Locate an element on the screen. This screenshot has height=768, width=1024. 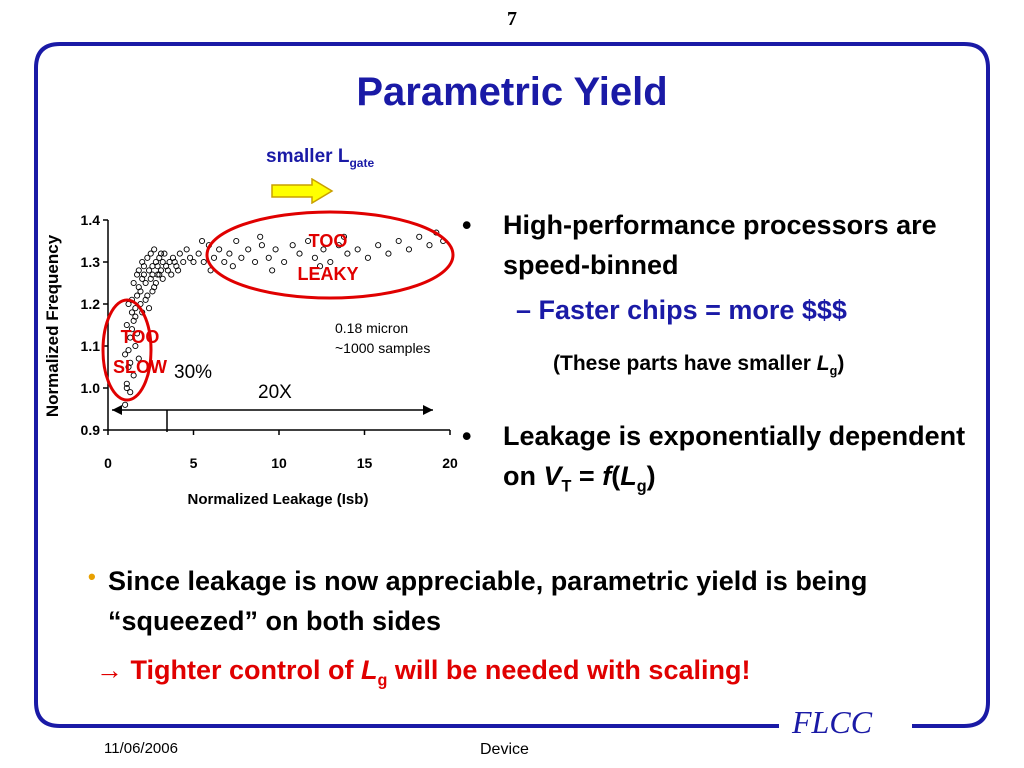
plot-axes: 0.9 1.0 1.1 1.2 1.3 1.4 0 5 10 15 20 is located at coordinates (269, 341).